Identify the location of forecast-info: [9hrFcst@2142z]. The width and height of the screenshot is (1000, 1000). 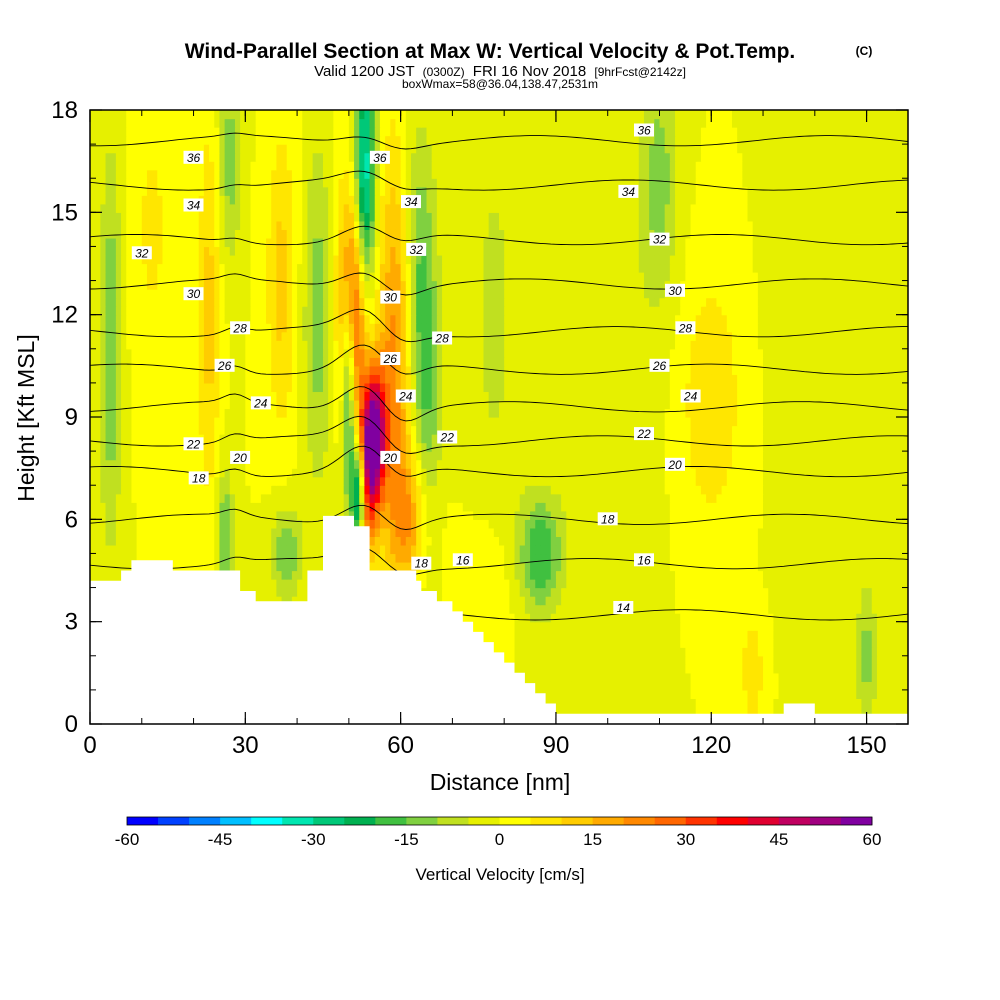
(640, 72).